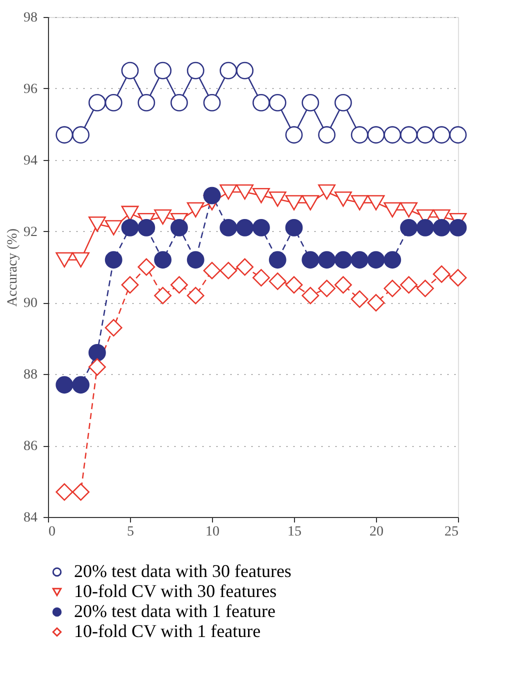 This screenshot has height=682, width=515. I want to click on x-tick-label: 5, so click(130, 532).